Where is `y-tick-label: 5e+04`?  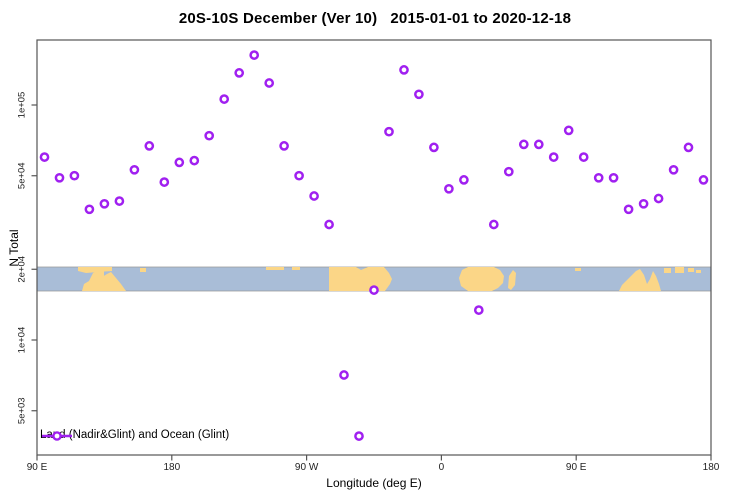 y-tick-label: 5e+04 is located at coordinates (22, 175).